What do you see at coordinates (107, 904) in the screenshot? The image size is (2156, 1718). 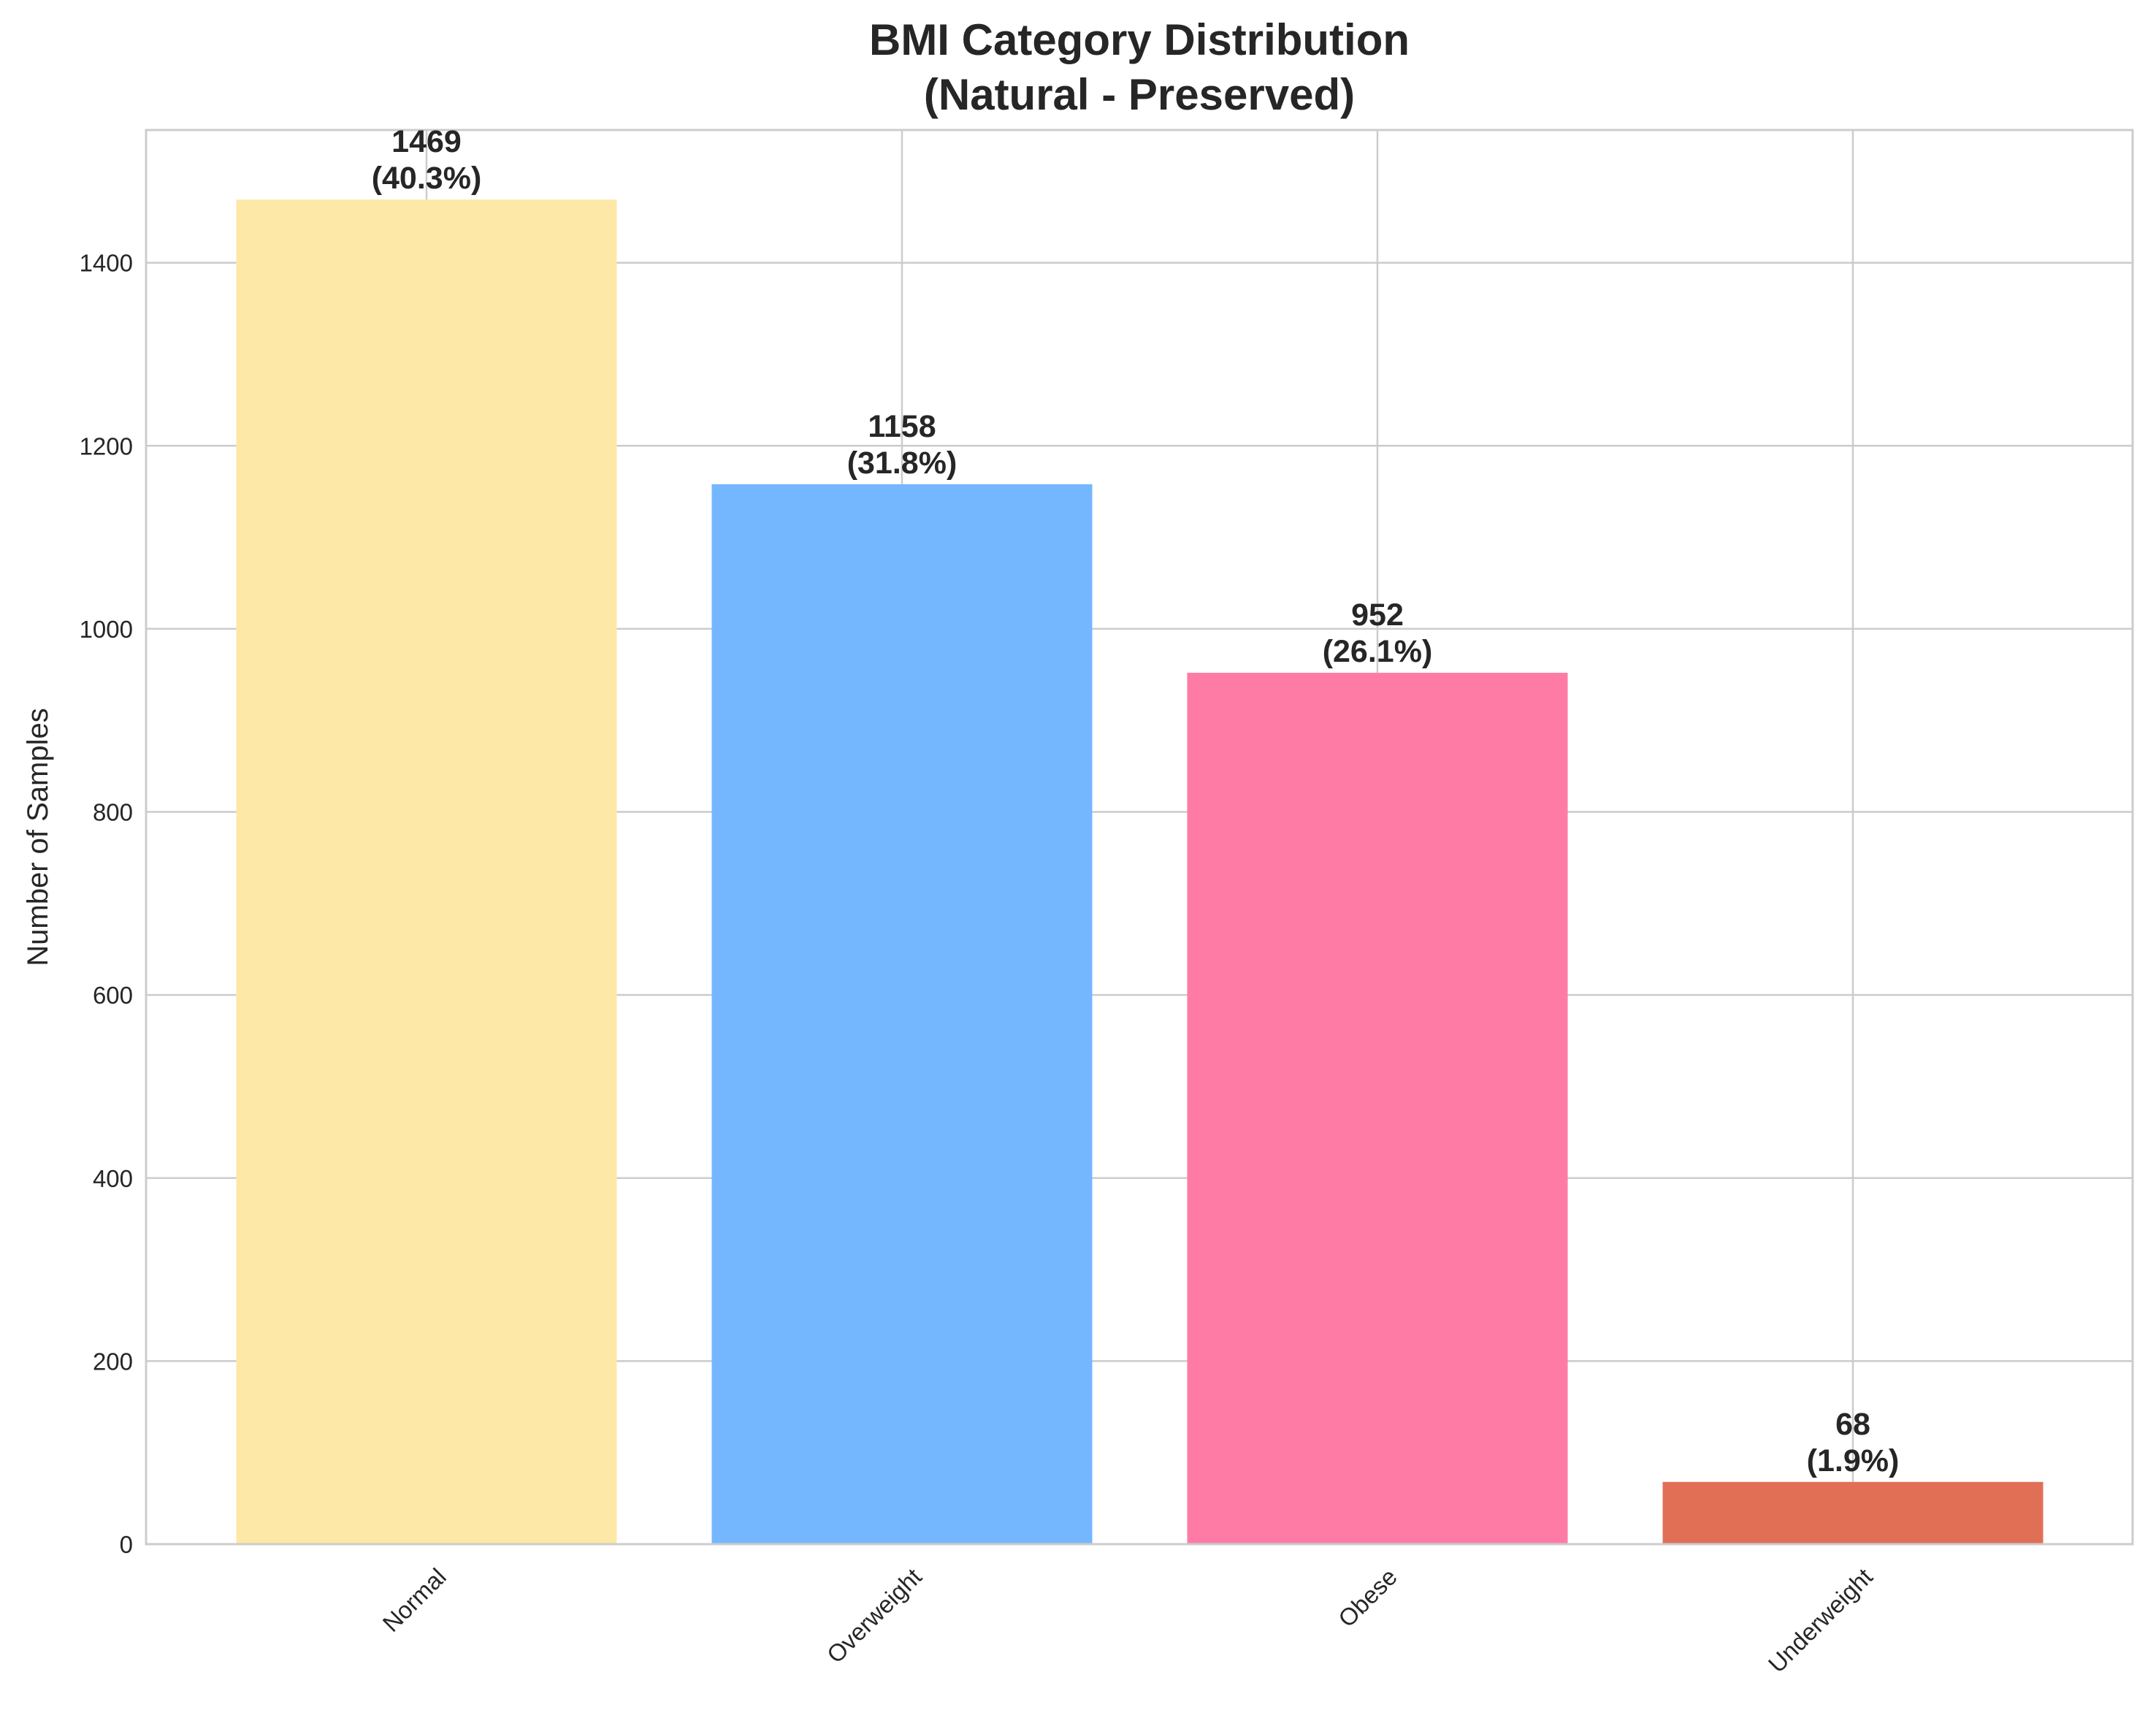 I see `y-axis-ticks: 0 200 400 600 800 1000 1200 1400` at bounding box center [107, 904].